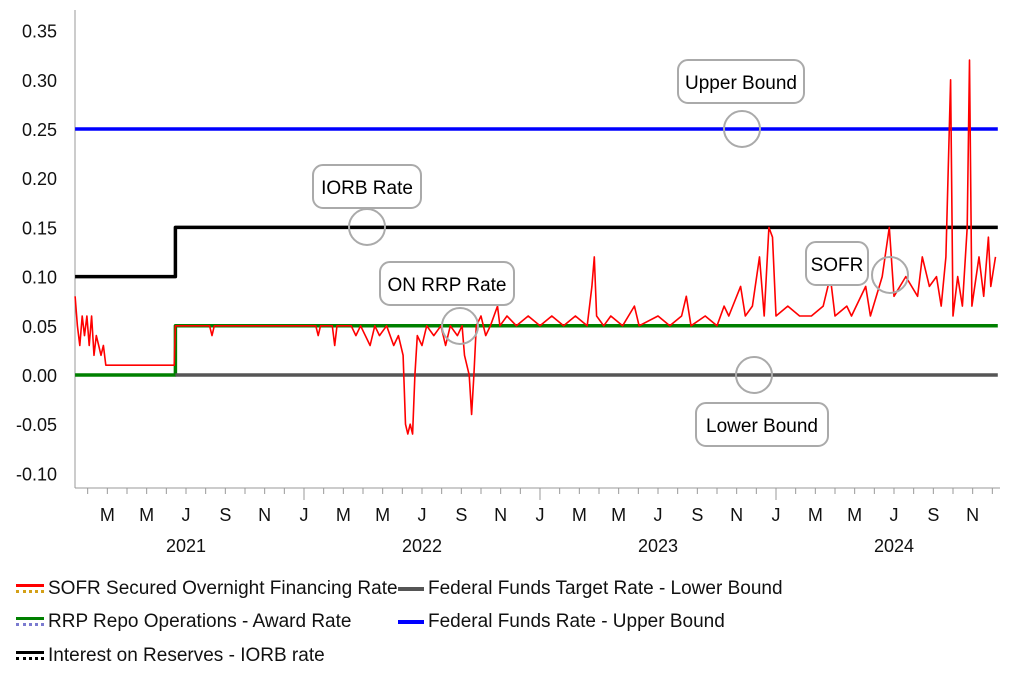 The image size is (1022, 697). What do you see at coordinates (894, 546) in the screenshot?
I see `x-year-label: 2024` at bounding box center [894, 546].